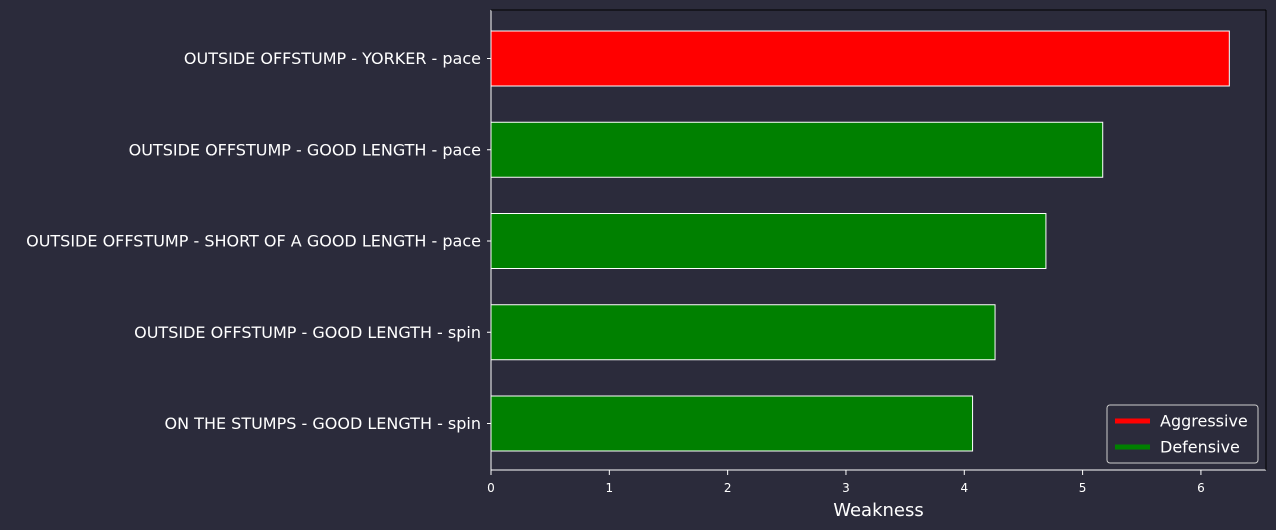 This screenshot has width=1276, height=530. What do you see at coordinates (964, 488) in the screenshot?
I see `x-tick-label-4: 4` at bounding box center [964, 488].